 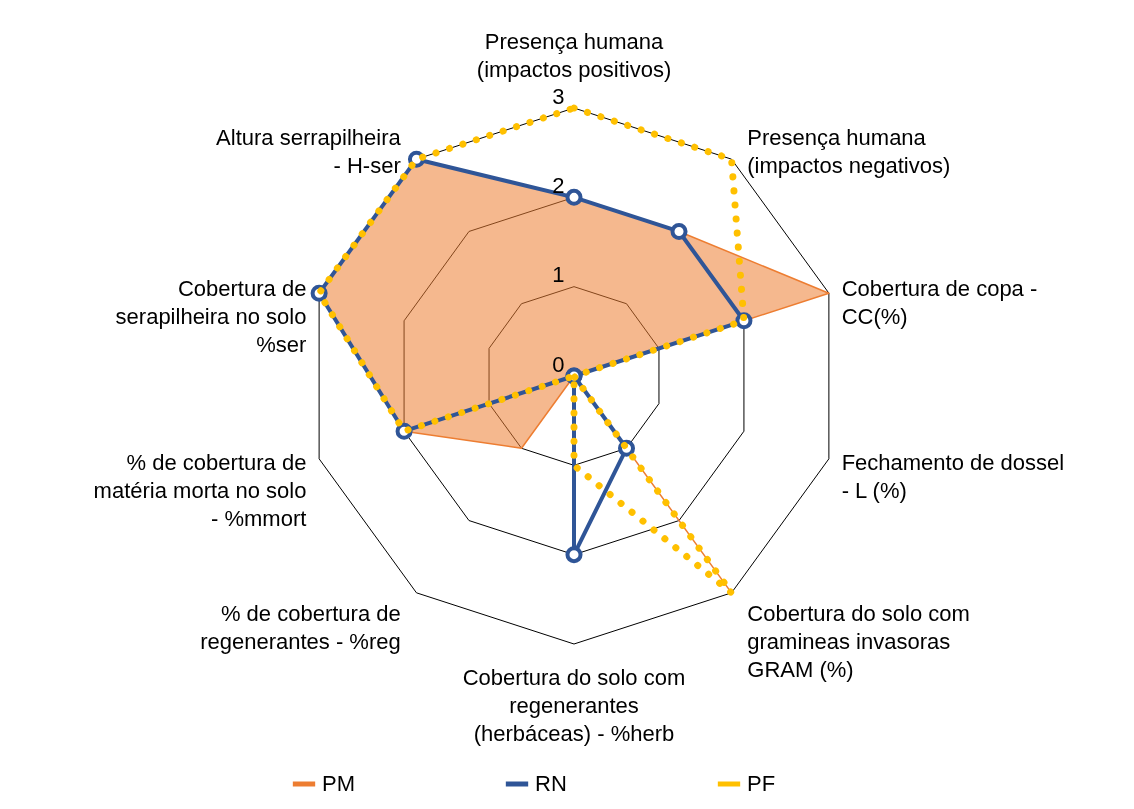 I want to click on legend-label: PM, so click(x=338, y=783).